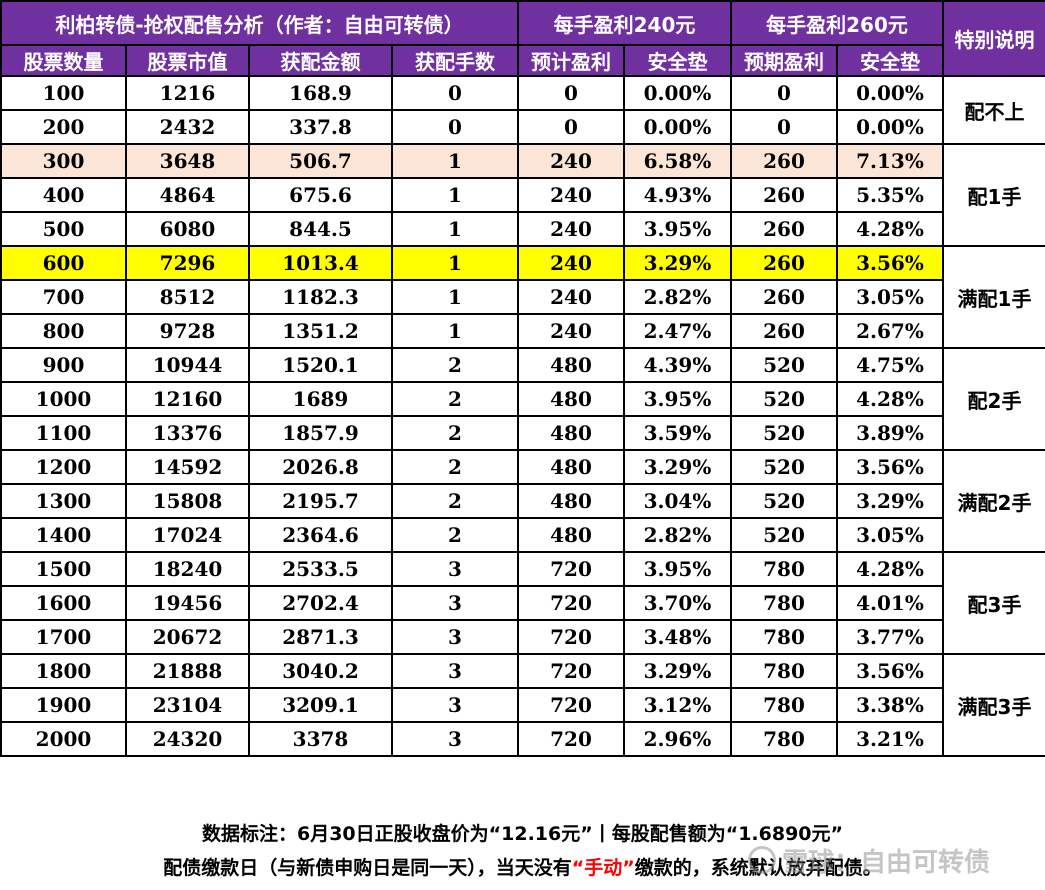  Describe the element at coordinates (320, 705) in the screenshot. I see `cell-allotted-amount: 3209.1` at that location.